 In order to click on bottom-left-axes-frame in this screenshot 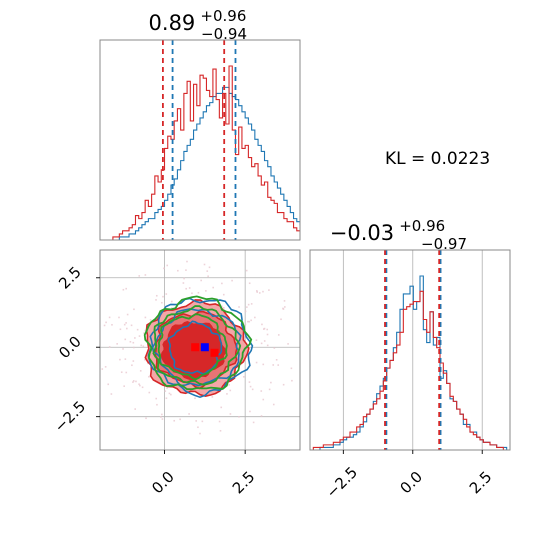, I will do `click(200, 350)`.